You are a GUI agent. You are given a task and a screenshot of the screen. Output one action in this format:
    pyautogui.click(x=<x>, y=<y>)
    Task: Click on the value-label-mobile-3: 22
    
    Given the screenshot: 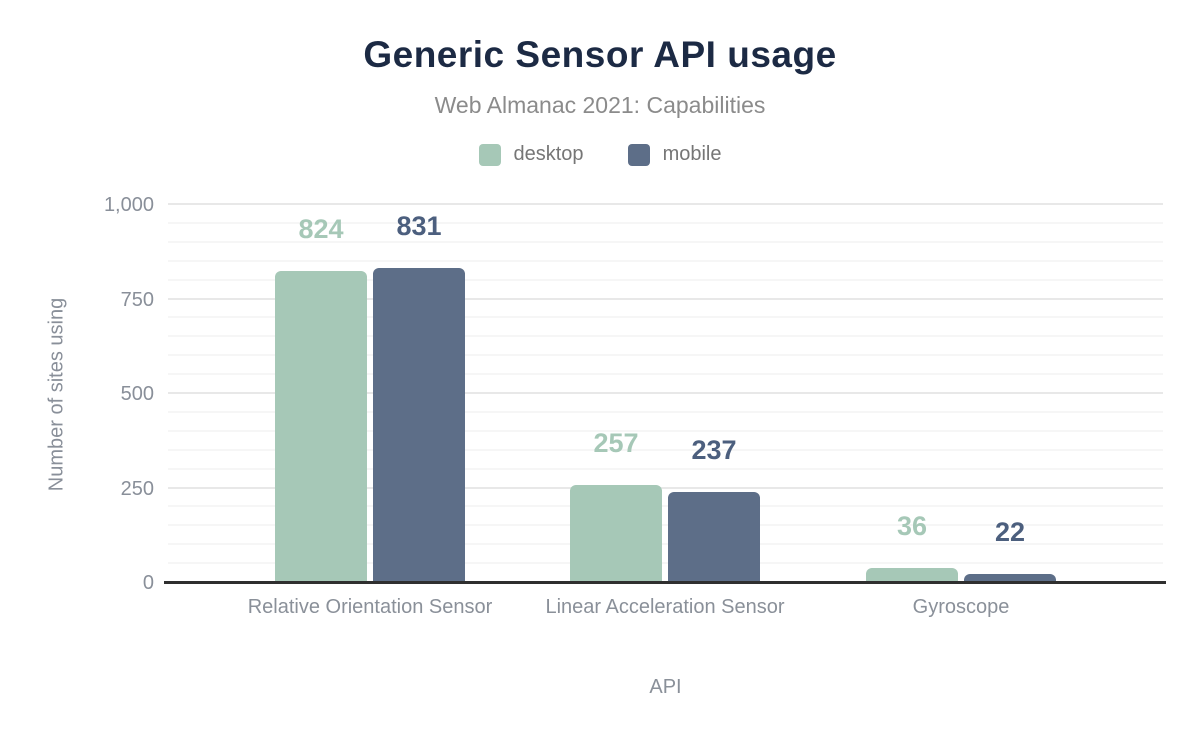 What is the action you would take?
    pyautogui.click(x=1010, y=532)
    